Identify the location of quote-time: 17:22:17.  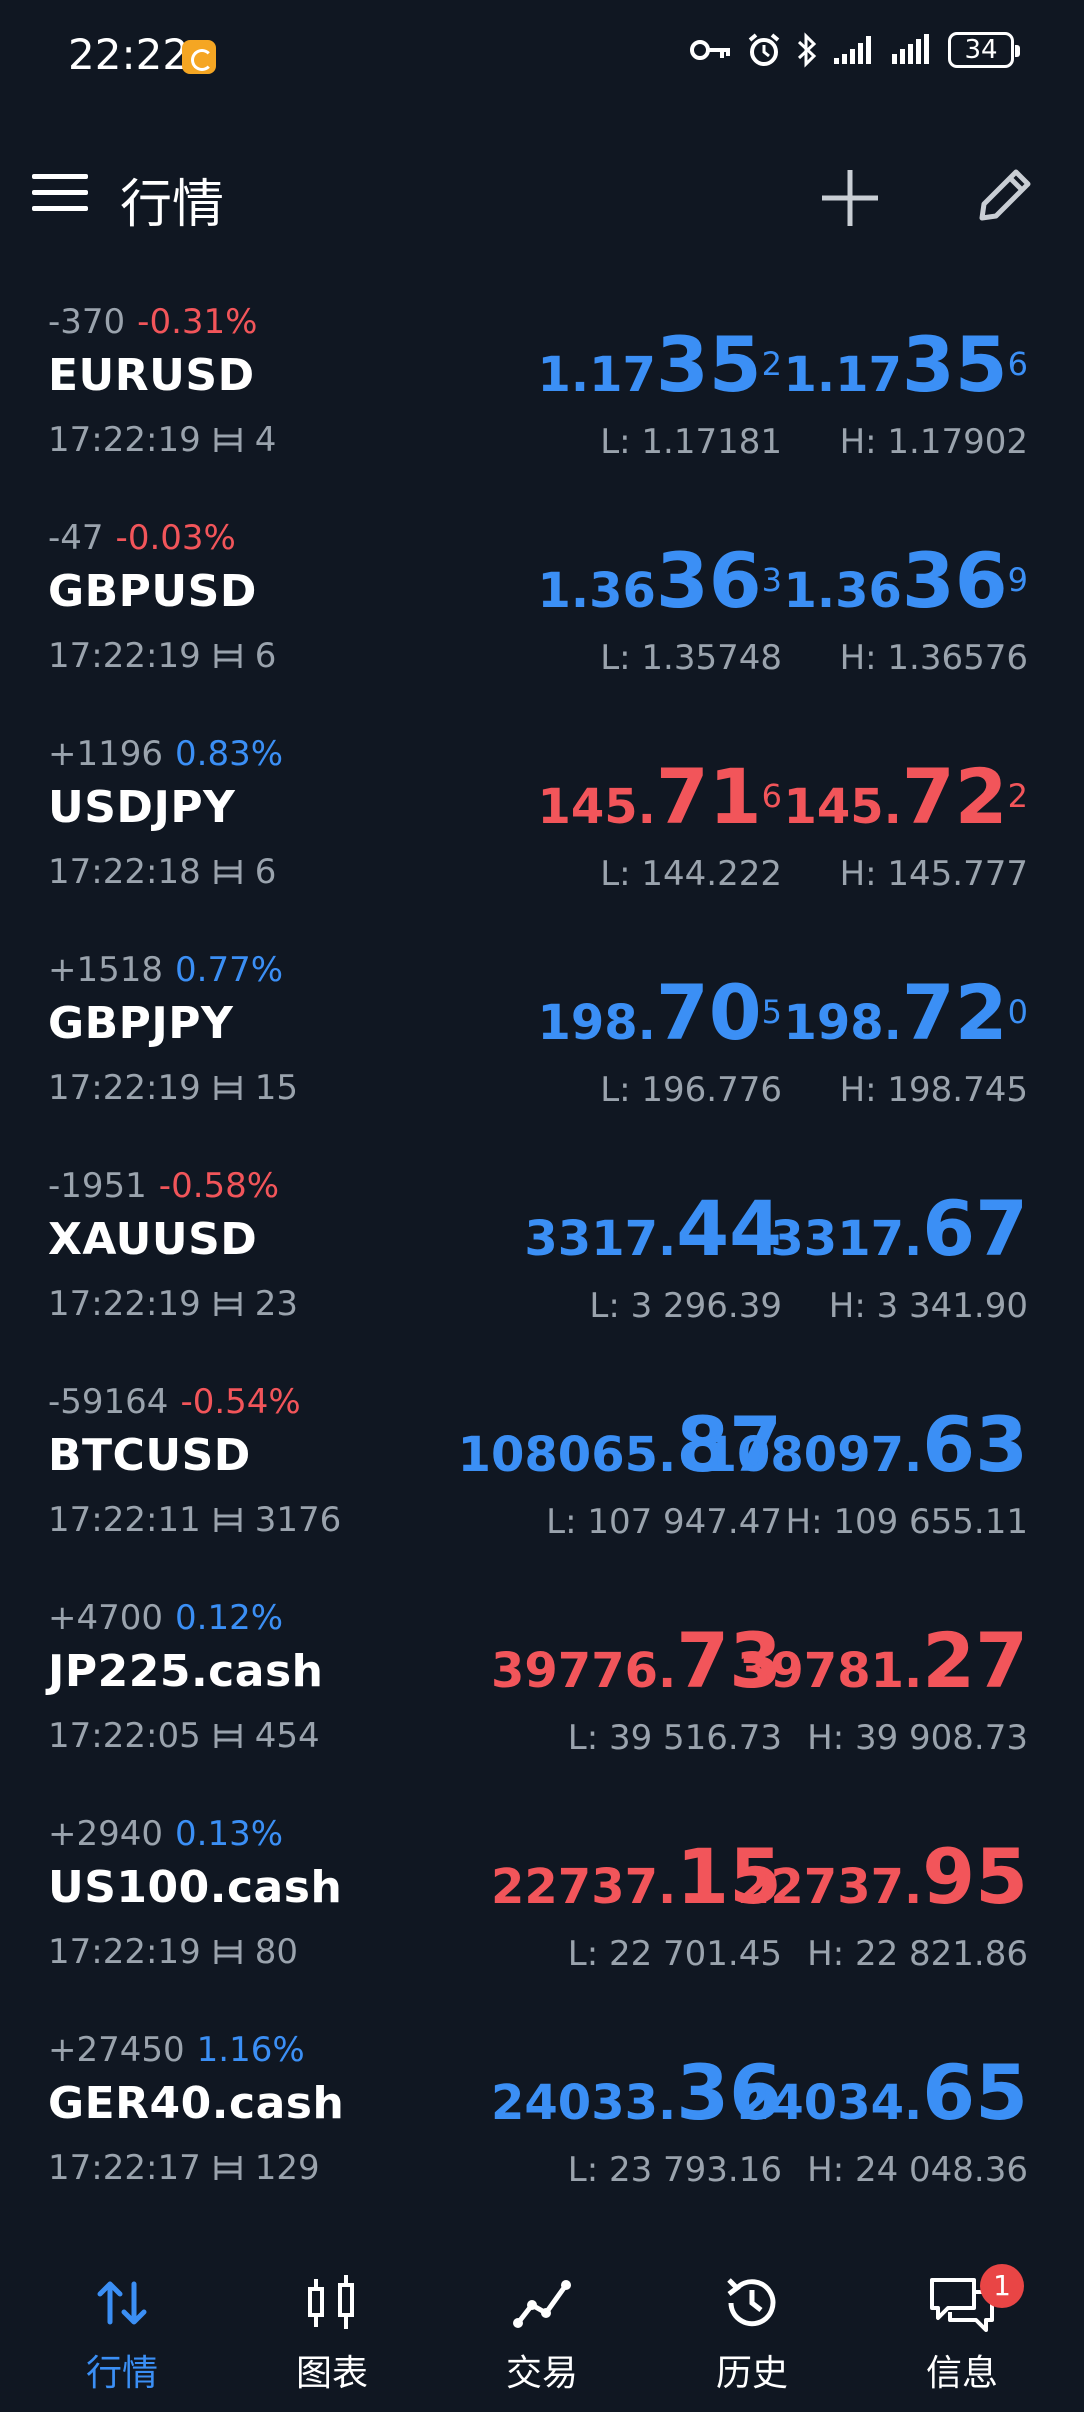
(124, 2168).